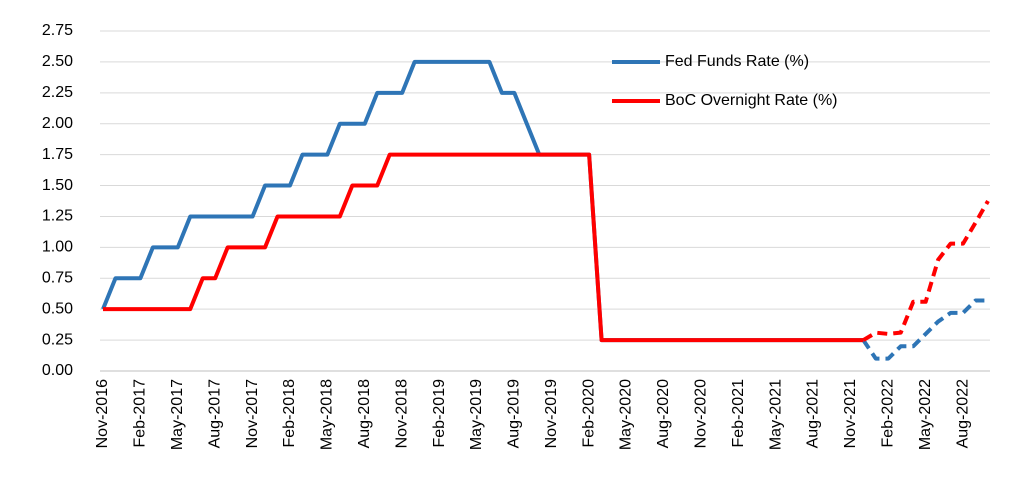 The height and width of the screenshot is (498, 1024). Describe the element at coordinates (289, 413) in the screenshot. I see `x-tick-label: Feb-2018` at that location.